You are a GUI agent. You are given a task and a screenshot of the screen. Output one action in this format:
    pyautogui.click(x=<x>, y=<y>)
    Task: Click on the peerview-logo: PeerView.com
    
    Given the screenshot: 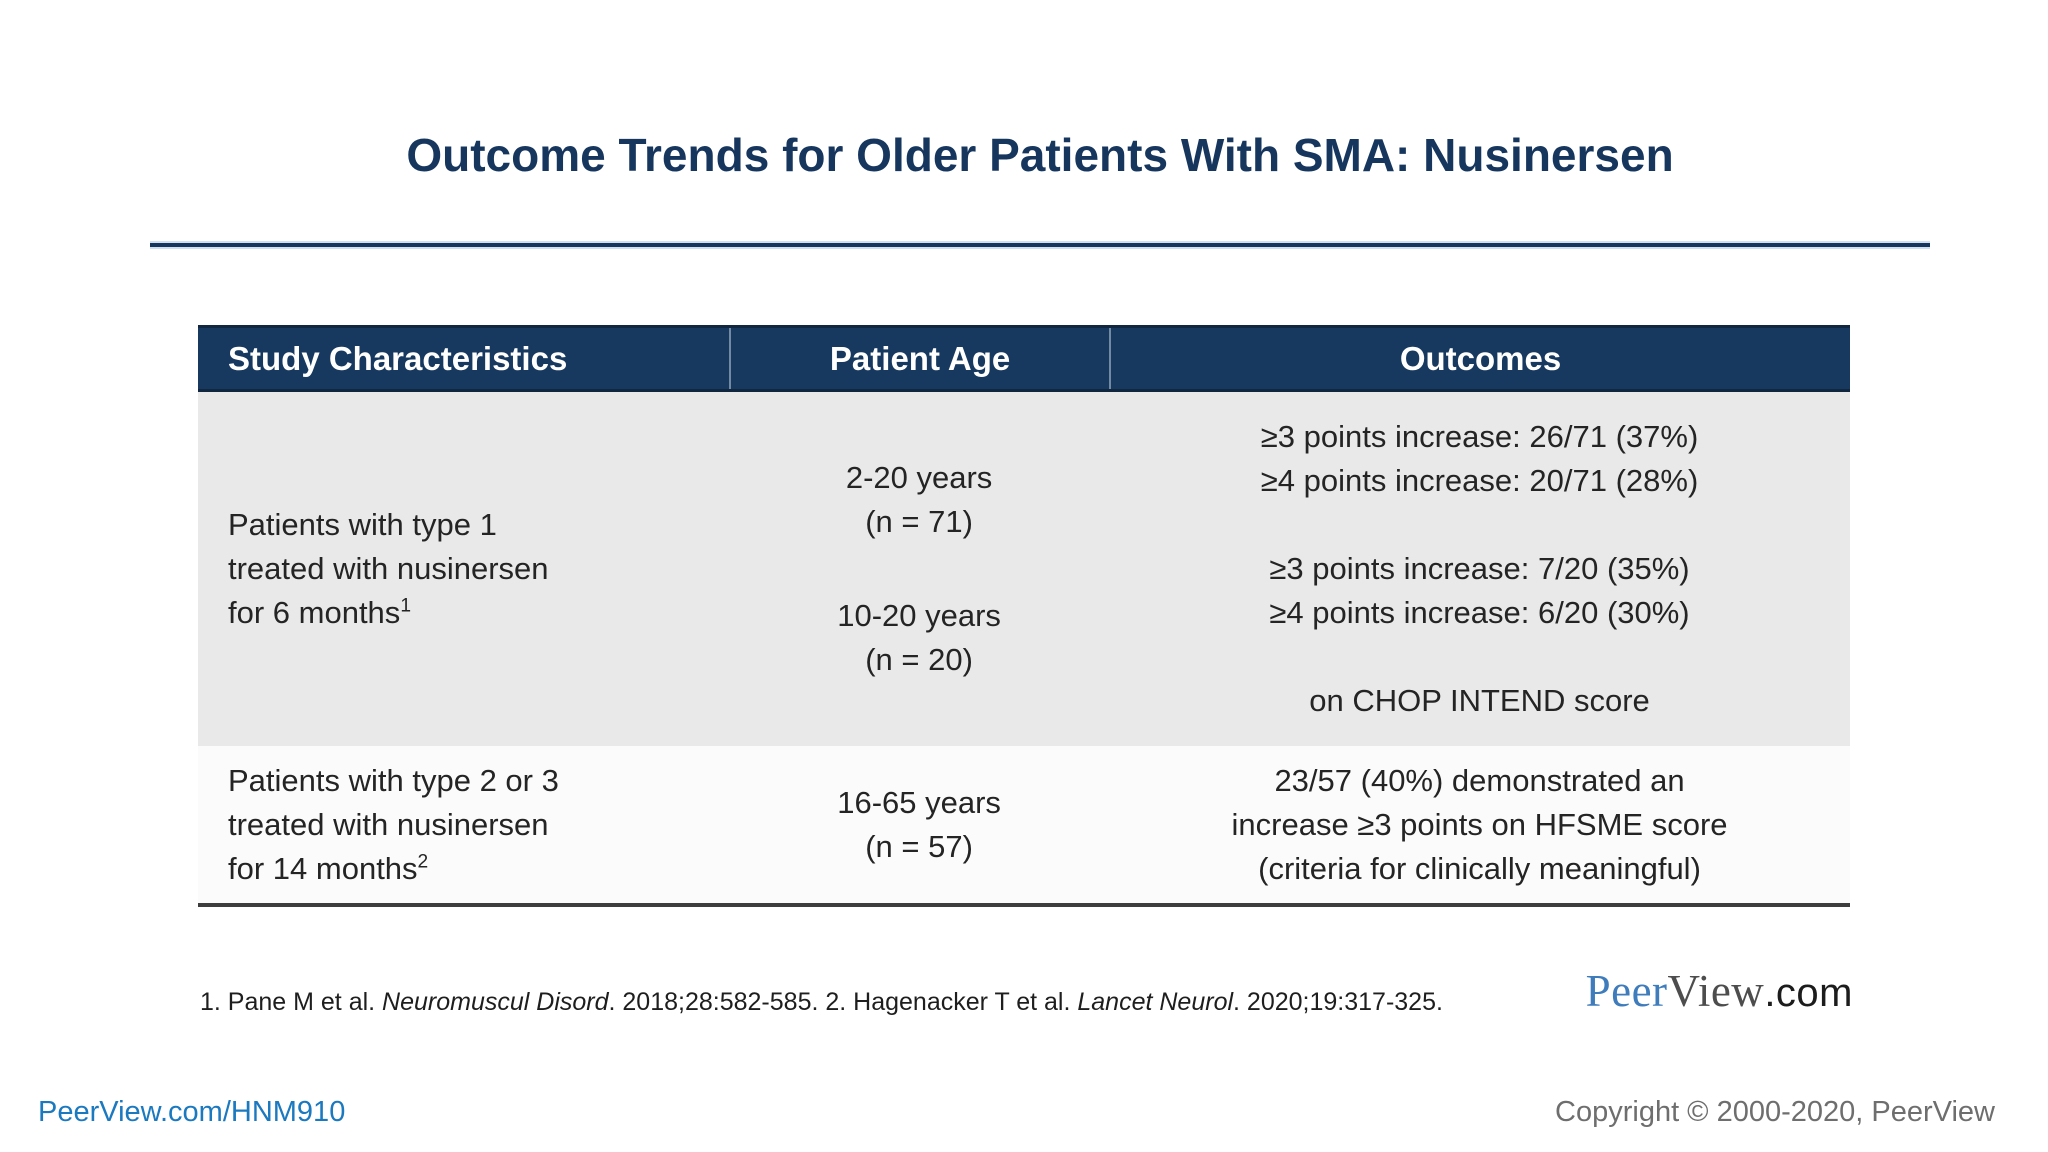 What is the action you would take?
    pyautogui.click(x=1719, y=991)
    